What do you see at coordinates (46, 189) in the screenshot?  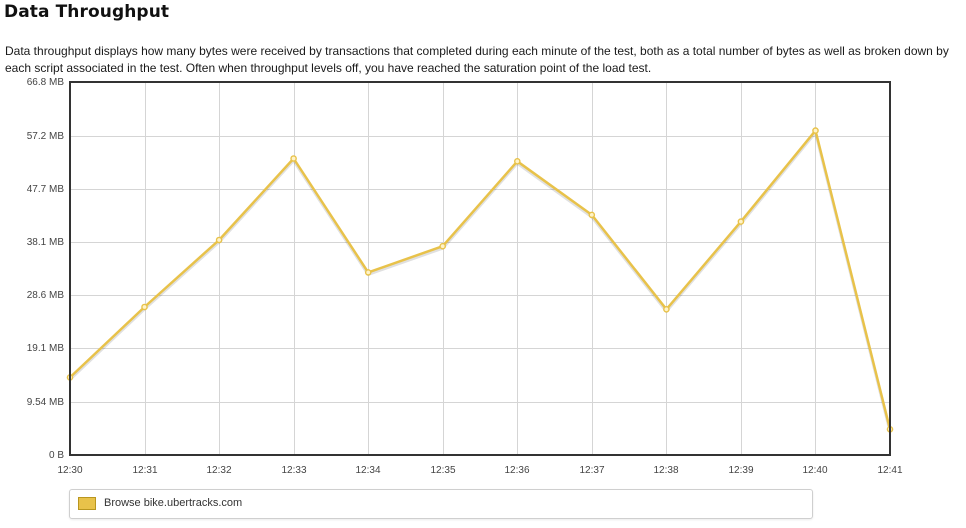 I see `y-tick-label: 47.7 MB` at bounding box center [46, 189].